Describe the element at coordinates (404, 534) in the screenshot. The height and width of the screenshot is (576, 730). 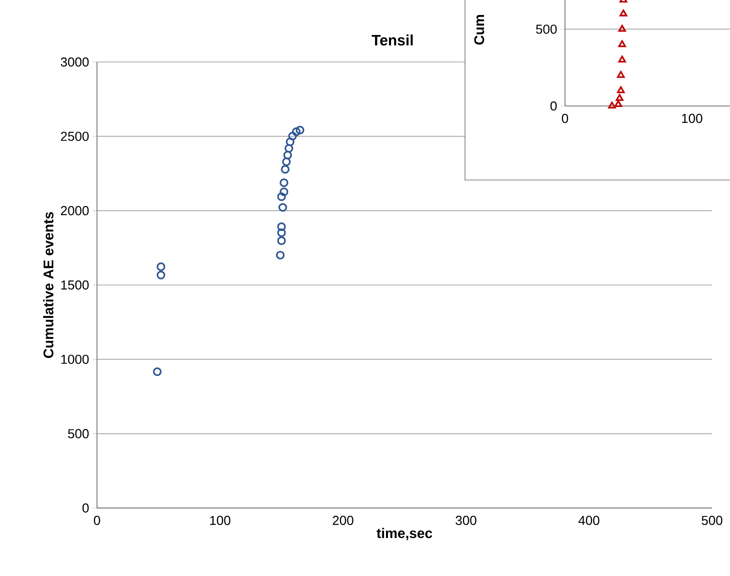
I see `x-axis-title: time,sec` at that location.